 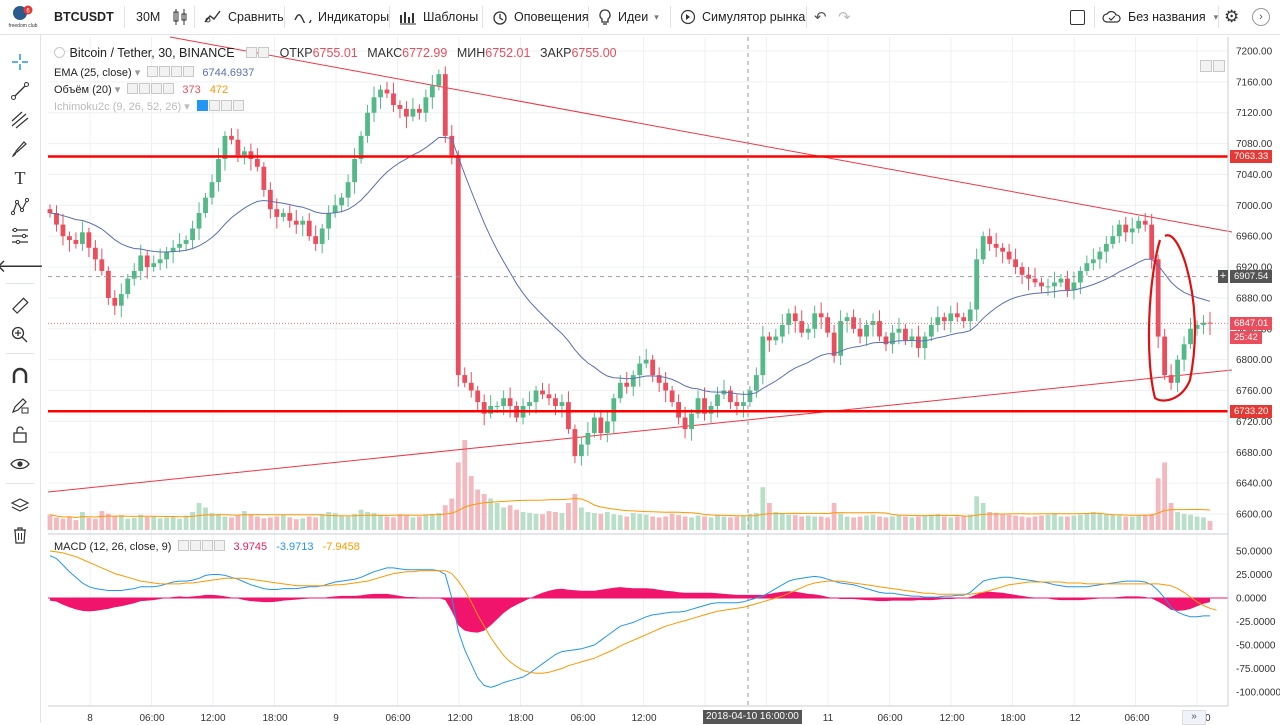 I want to click on trend-line-tool, so click(x=20, y=91).